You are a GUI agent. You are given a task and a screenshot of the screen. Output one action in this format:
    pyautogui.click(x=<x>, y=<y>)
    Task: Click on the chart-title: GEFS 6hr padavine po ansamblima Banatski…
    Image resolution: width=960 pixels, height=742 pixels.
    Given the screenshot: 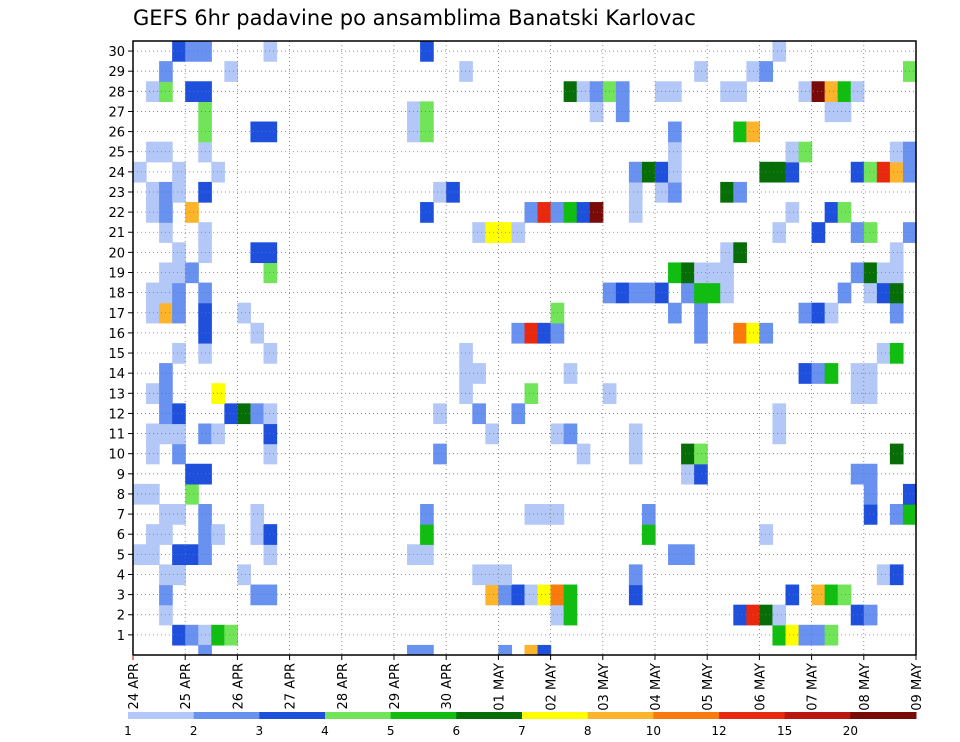 What is the action you would take?
    pyautogui.click(x=414, y=18)
    